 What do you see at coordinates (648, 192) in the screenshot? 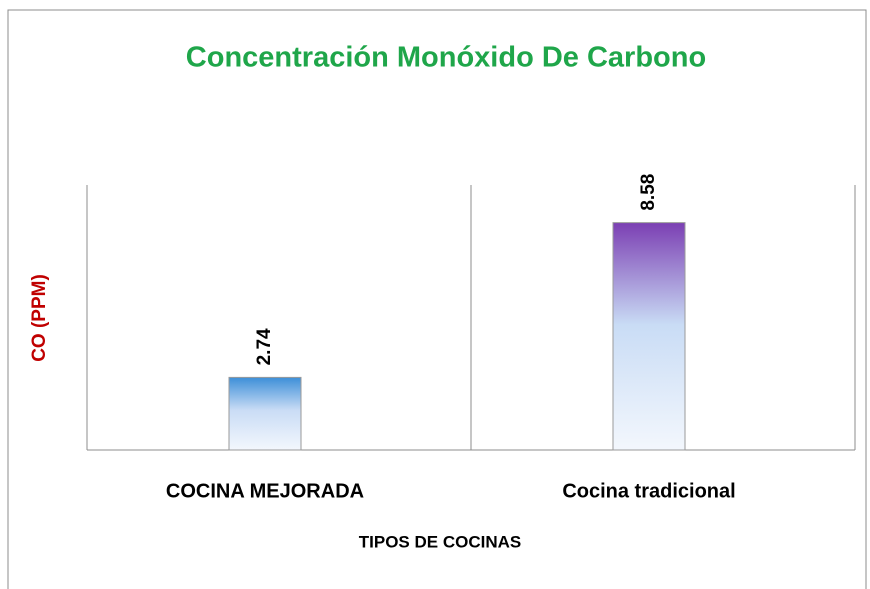
I see `data-label: 8.58` at bounding box center [648, 192].